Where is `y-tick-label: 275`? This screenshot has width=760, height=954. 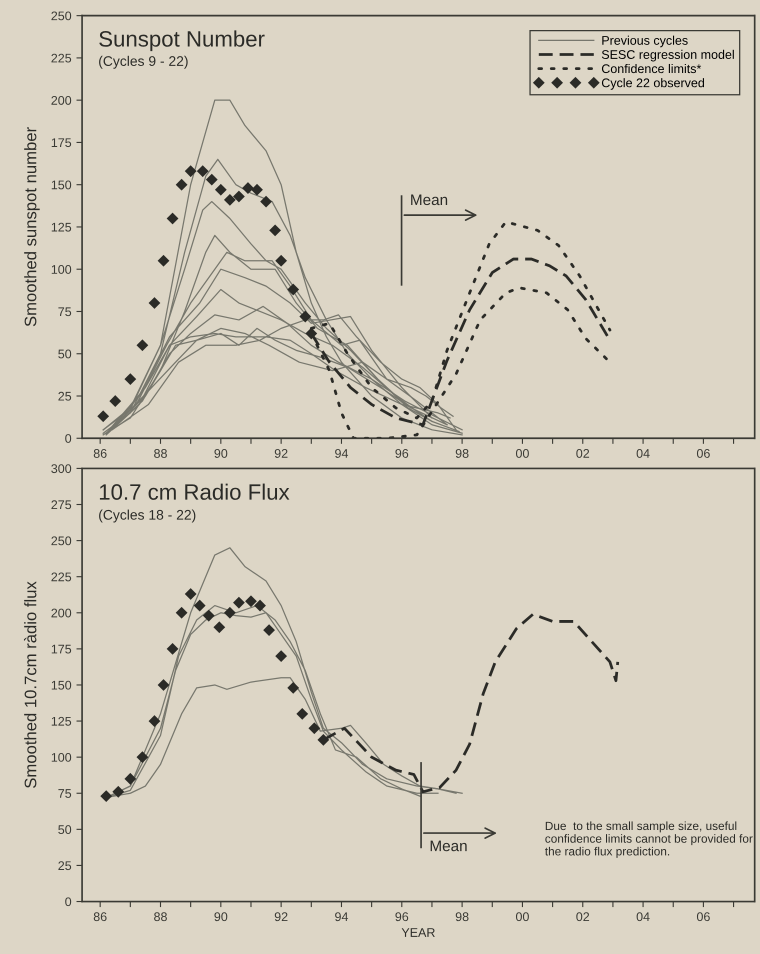 y-tick-label: 275 is located at coordinates (61, 505).